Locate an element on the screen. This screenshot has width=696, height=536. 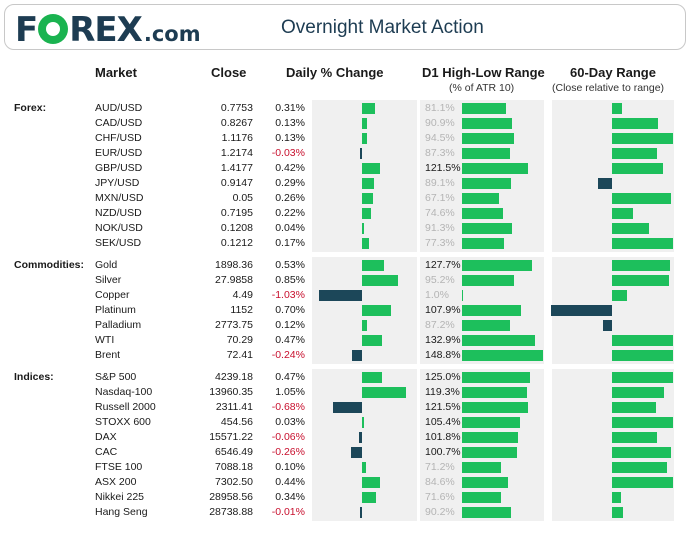
col-market: Market is located at coordinates (116, 72).